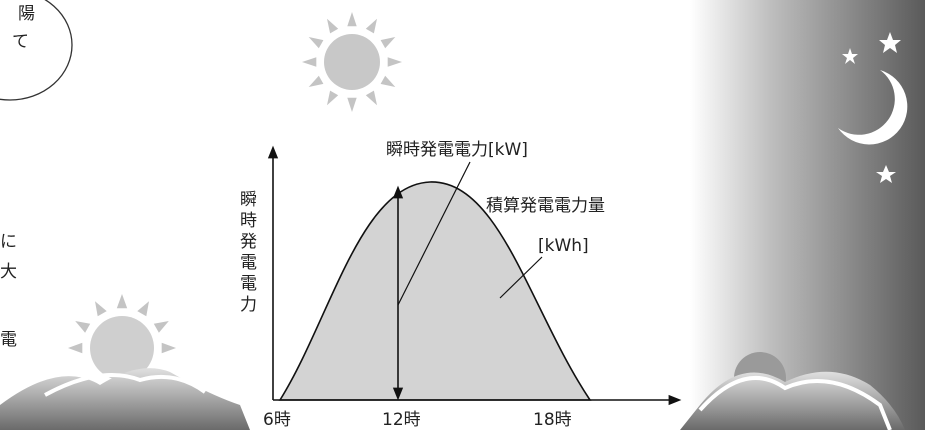  I want to click on integrated-unit: [kWh], so click(563, 246).